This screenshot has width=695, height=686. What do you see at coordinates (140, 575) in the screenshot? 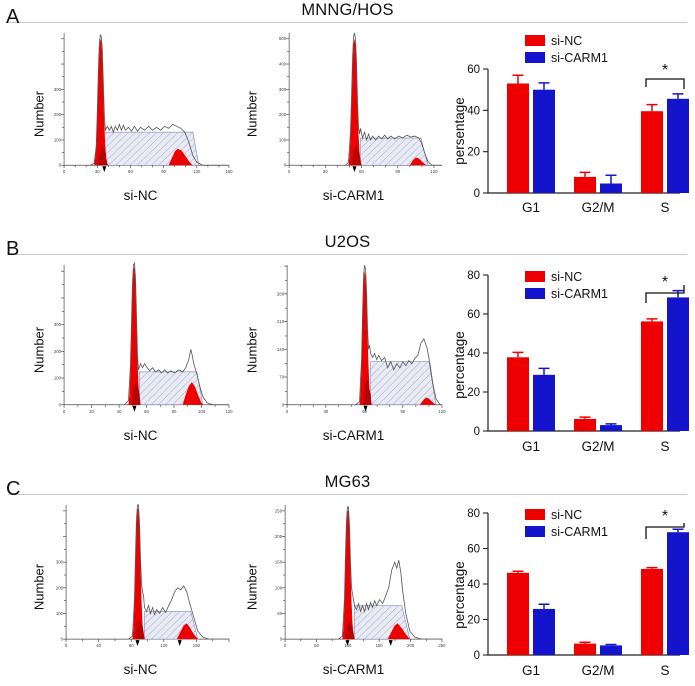
I see `flow-c-left-plot: 0 100 200 300 0 40 80 120 160` at bounding box center [140, 575].